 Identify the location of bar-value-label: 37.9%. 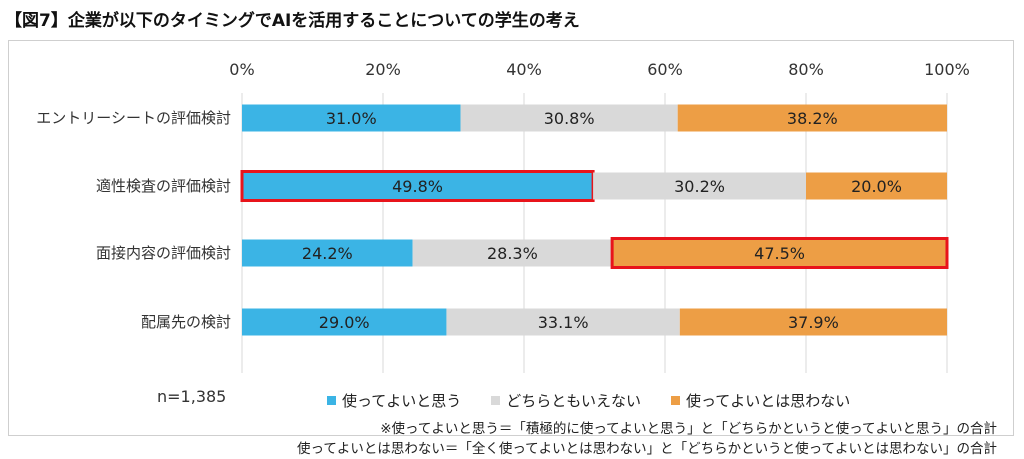
(813, 322).